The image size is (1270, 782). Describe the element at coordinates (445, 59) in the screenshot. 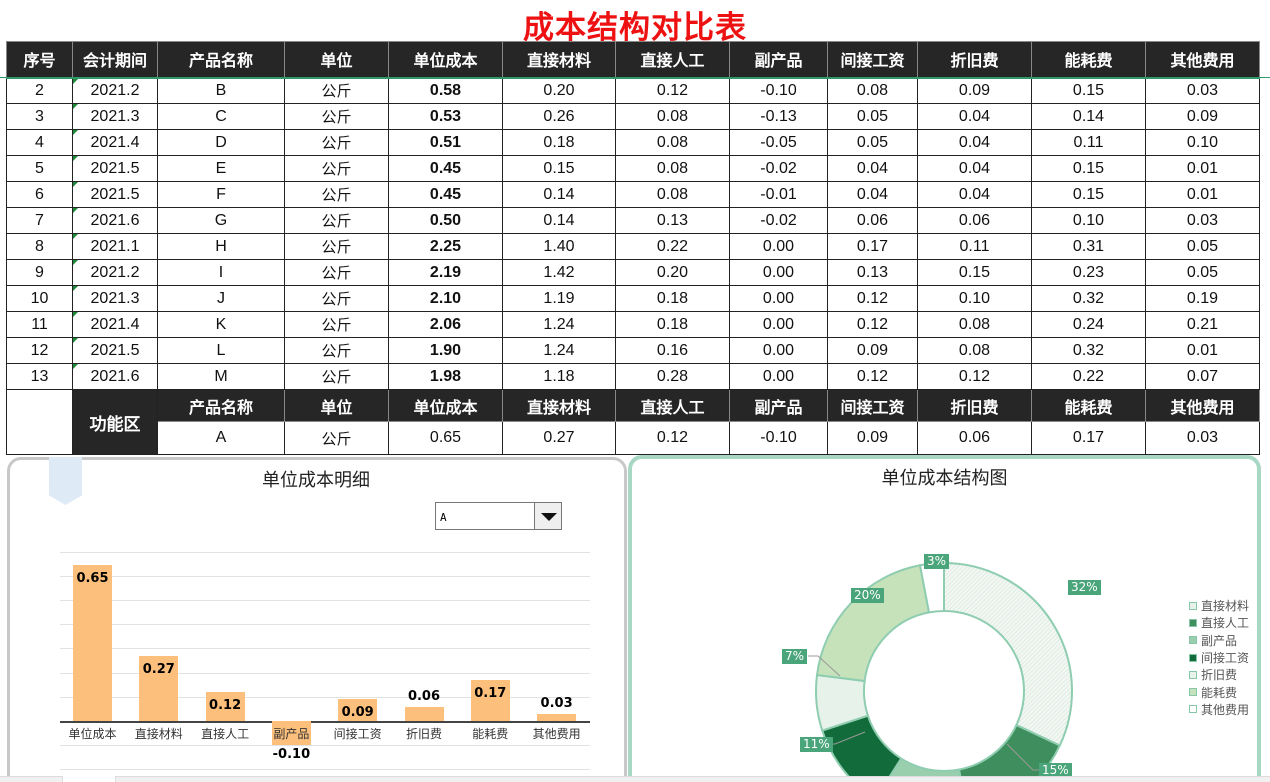

I see `col-header-unit-cost: 单位成本` at that location.